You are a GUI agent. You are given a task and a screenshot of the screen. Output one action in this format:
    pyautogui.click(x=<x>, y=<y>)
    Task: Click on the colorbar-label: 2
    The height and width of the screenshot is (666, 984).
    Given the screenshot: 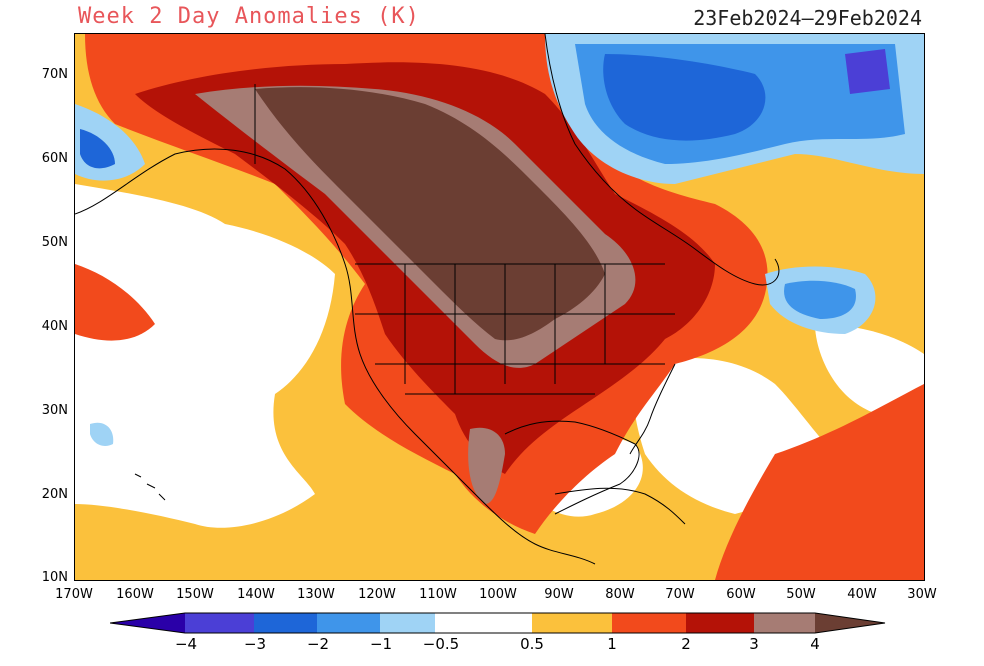 What is the action you would take?
    pyautogui.click(x=686, y=644)
    